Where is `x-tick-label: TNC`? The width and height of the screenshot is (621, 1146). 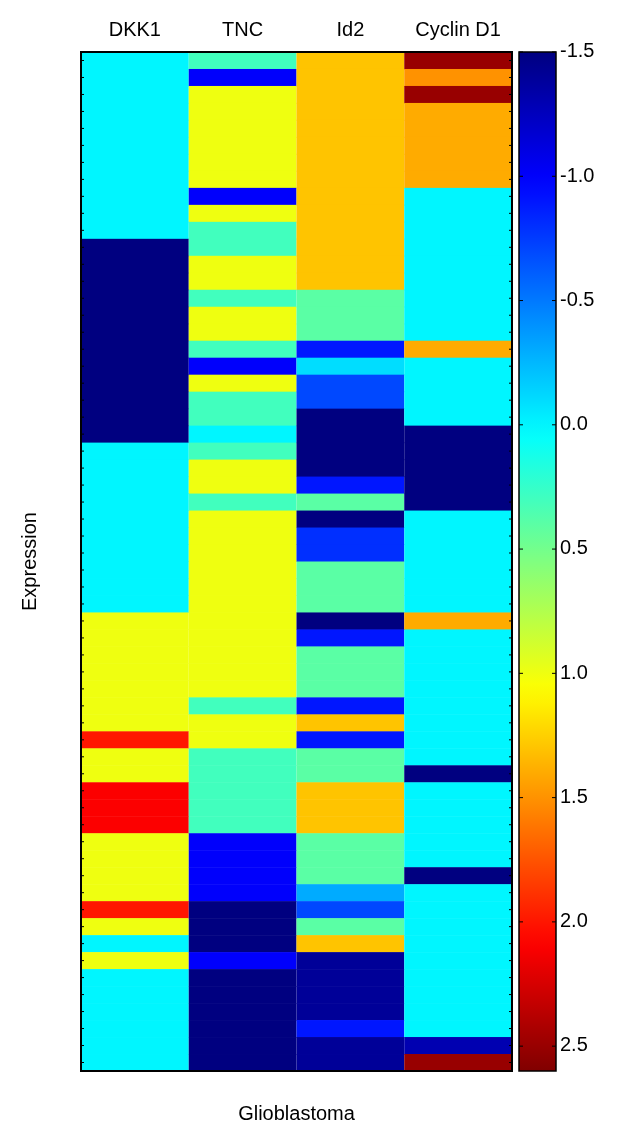
x-tick-label: TNC is located at coordinates (243, 29).